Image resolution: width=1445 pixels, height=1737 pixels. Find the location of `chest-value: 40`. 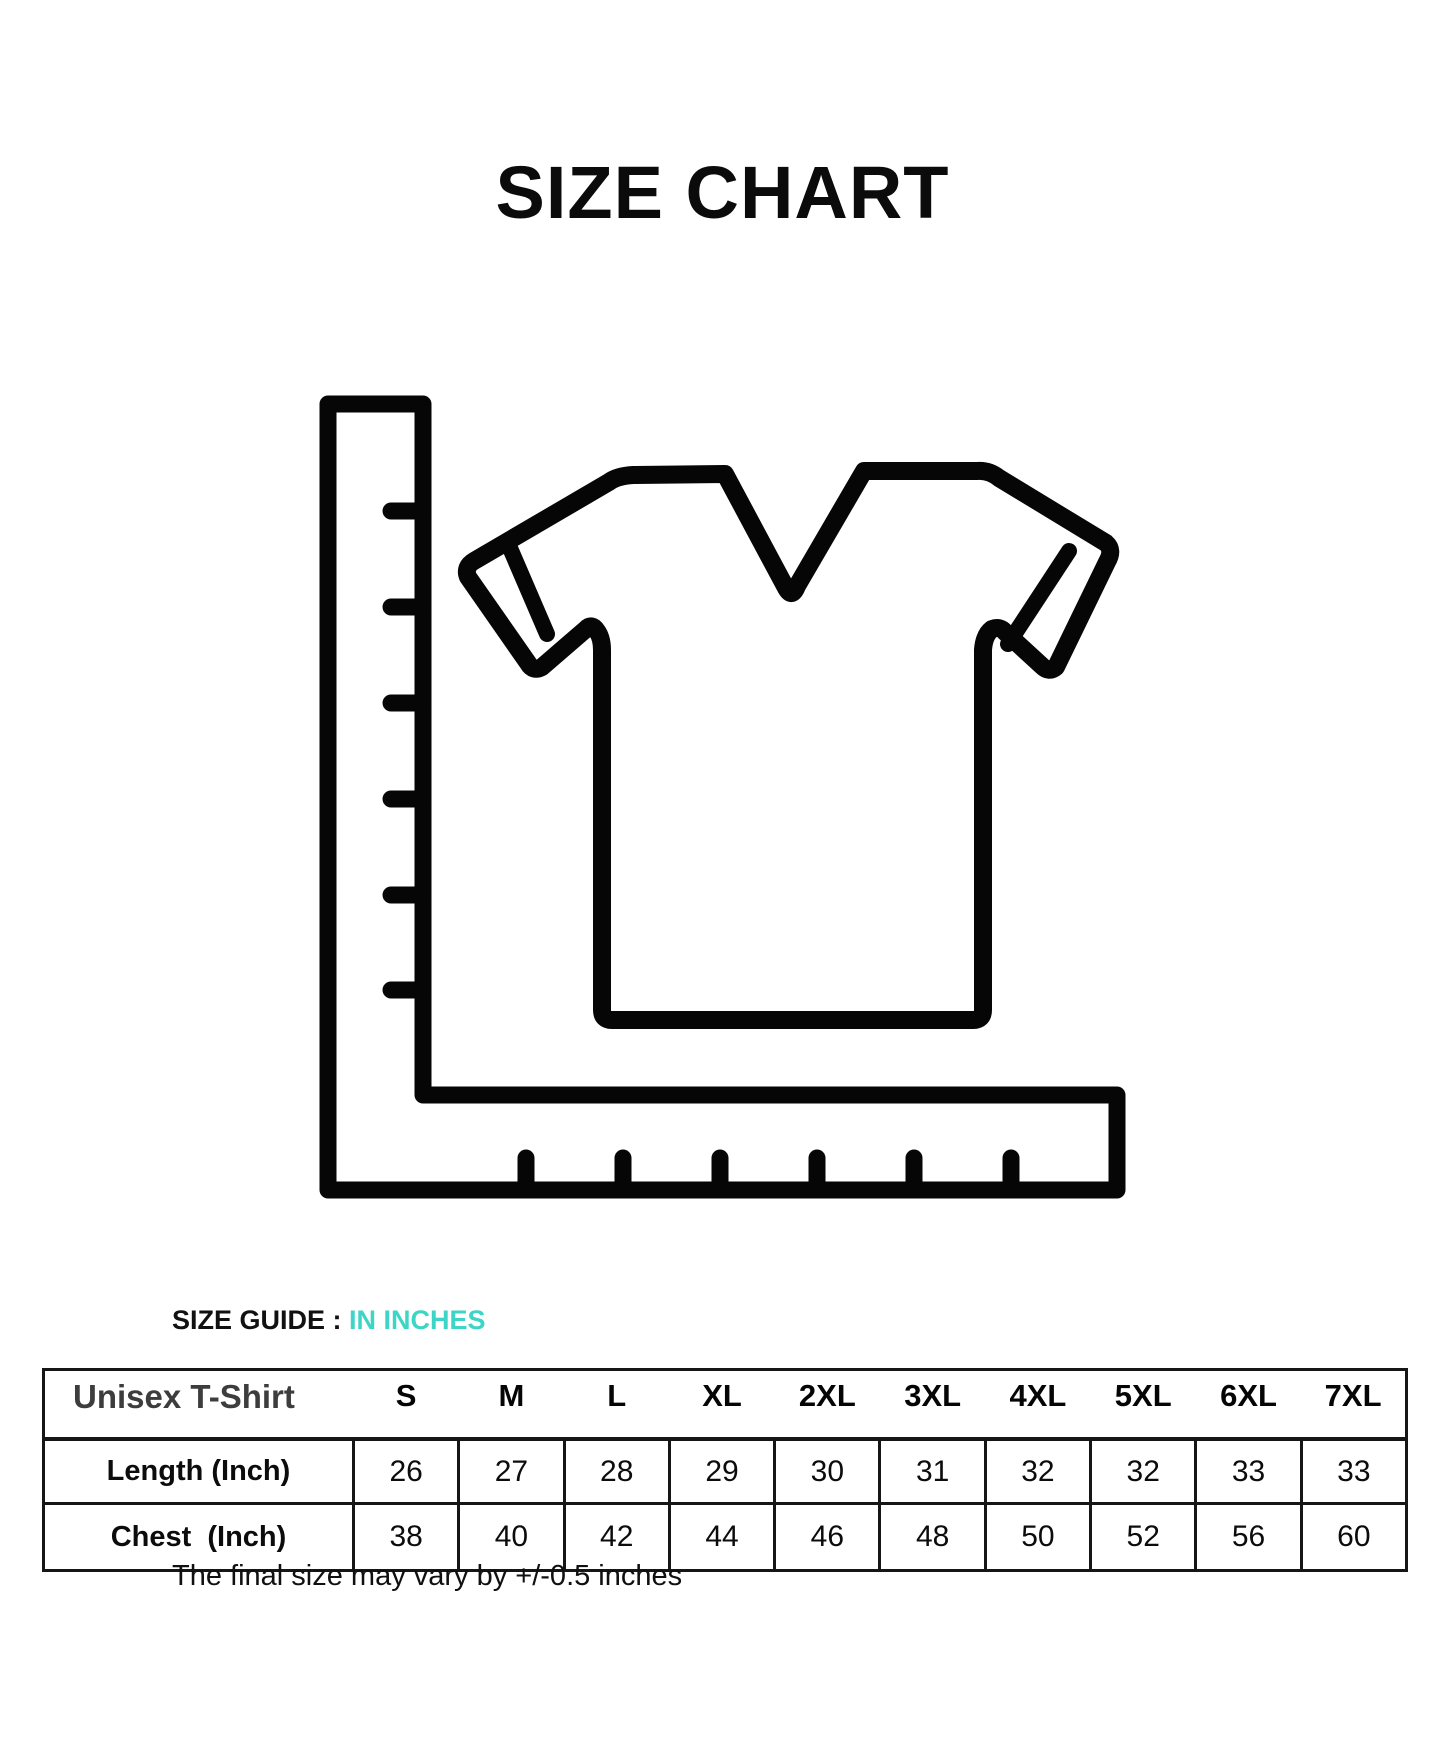

chest-value: 40 is located at coordinates (511, 1537).